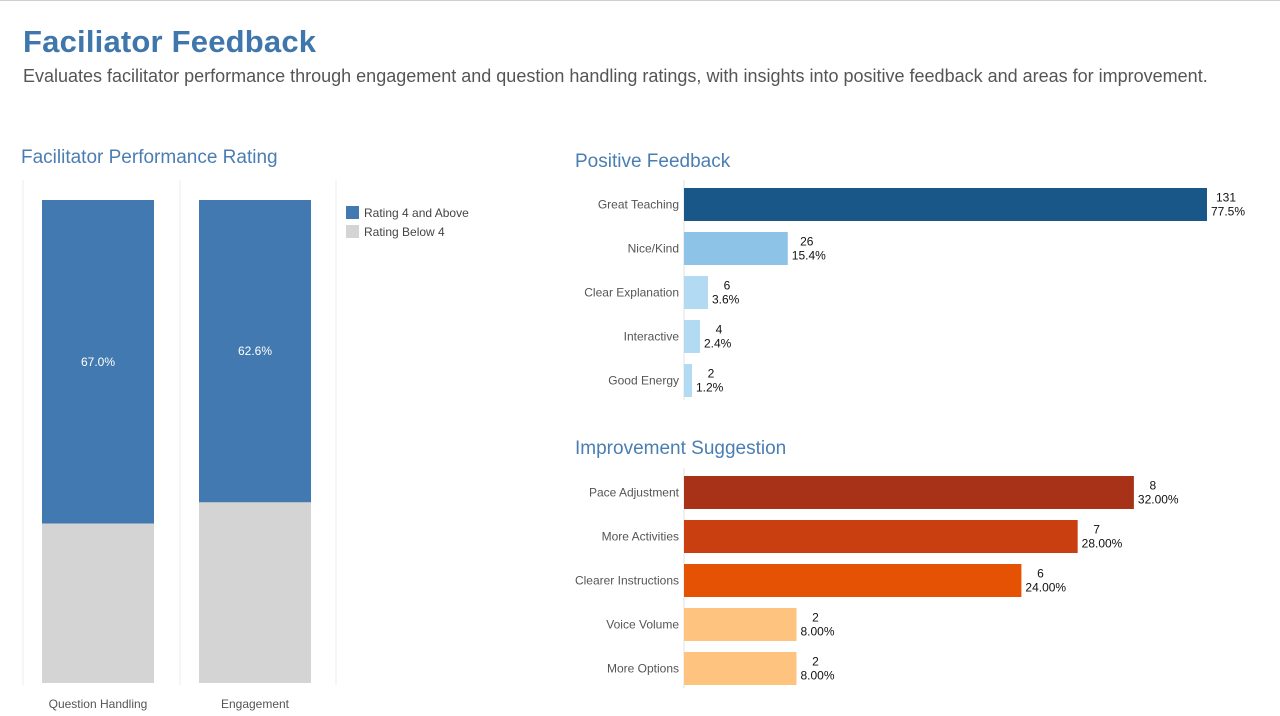 Image resolution: width=1280 pixels, height=716 pixels. I want to click on value-label-good-energy: 2, so click(711, 374).